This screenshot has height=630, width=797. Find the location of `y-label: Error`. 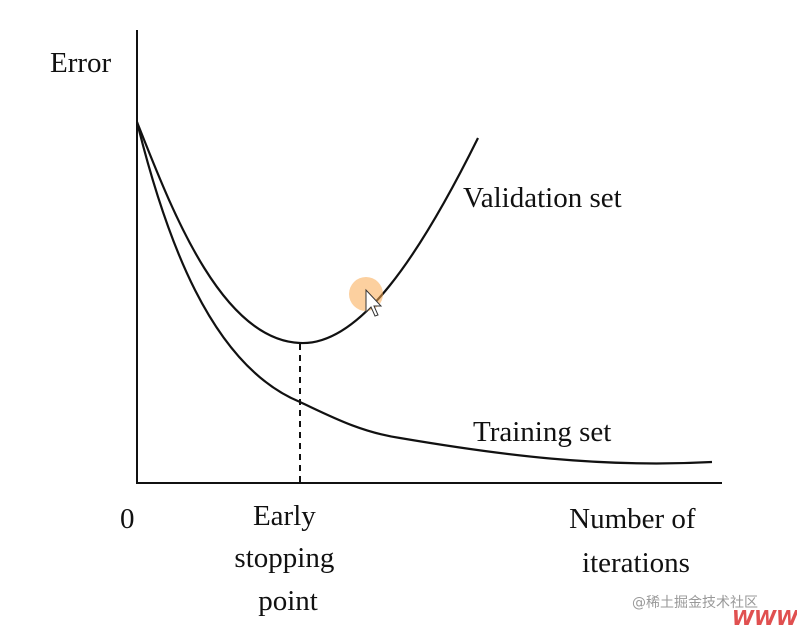

y-label: Error is located at coordinates (81, 63).